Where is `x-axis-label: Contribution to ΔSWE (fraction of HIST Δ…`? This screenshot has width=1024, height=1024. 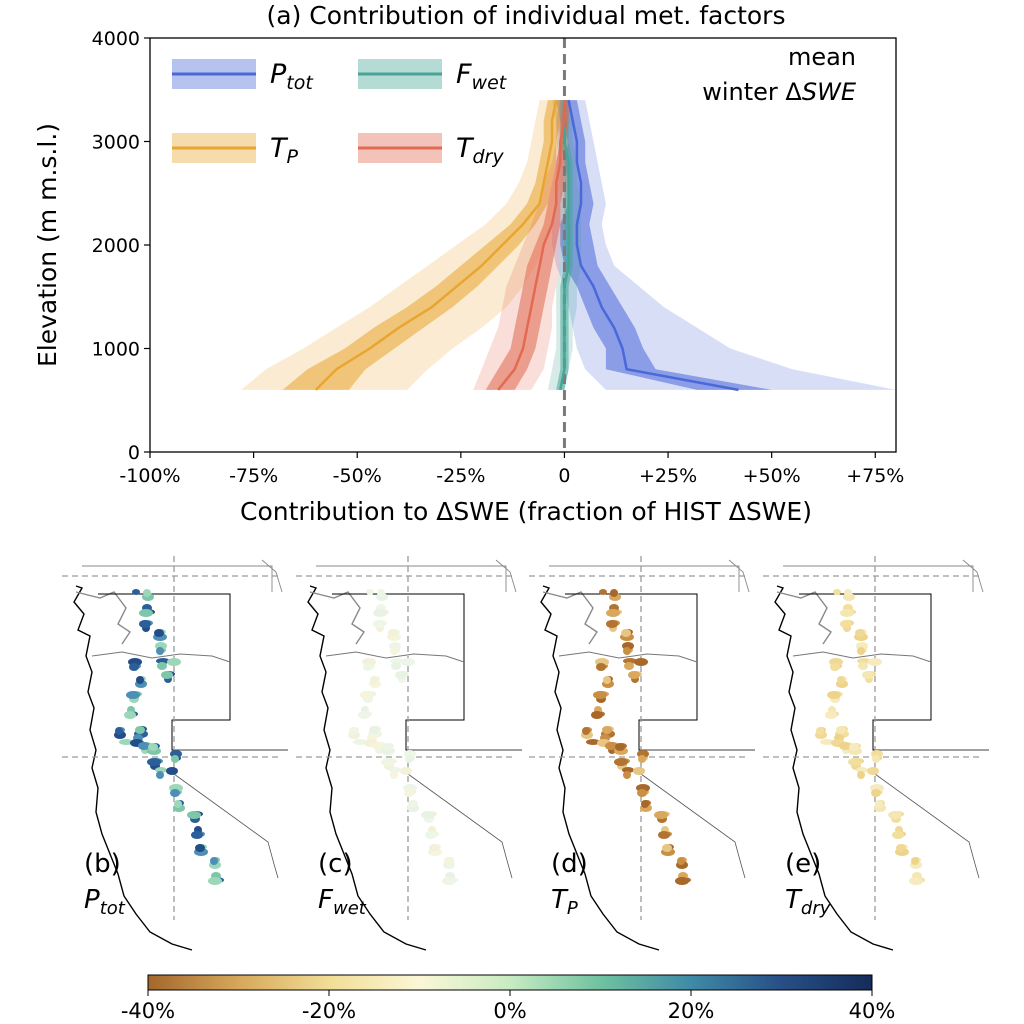 x-axis-label: Contribution to ΔSWE (fraction of HIST Δ… is located at coordinates (526, 511).